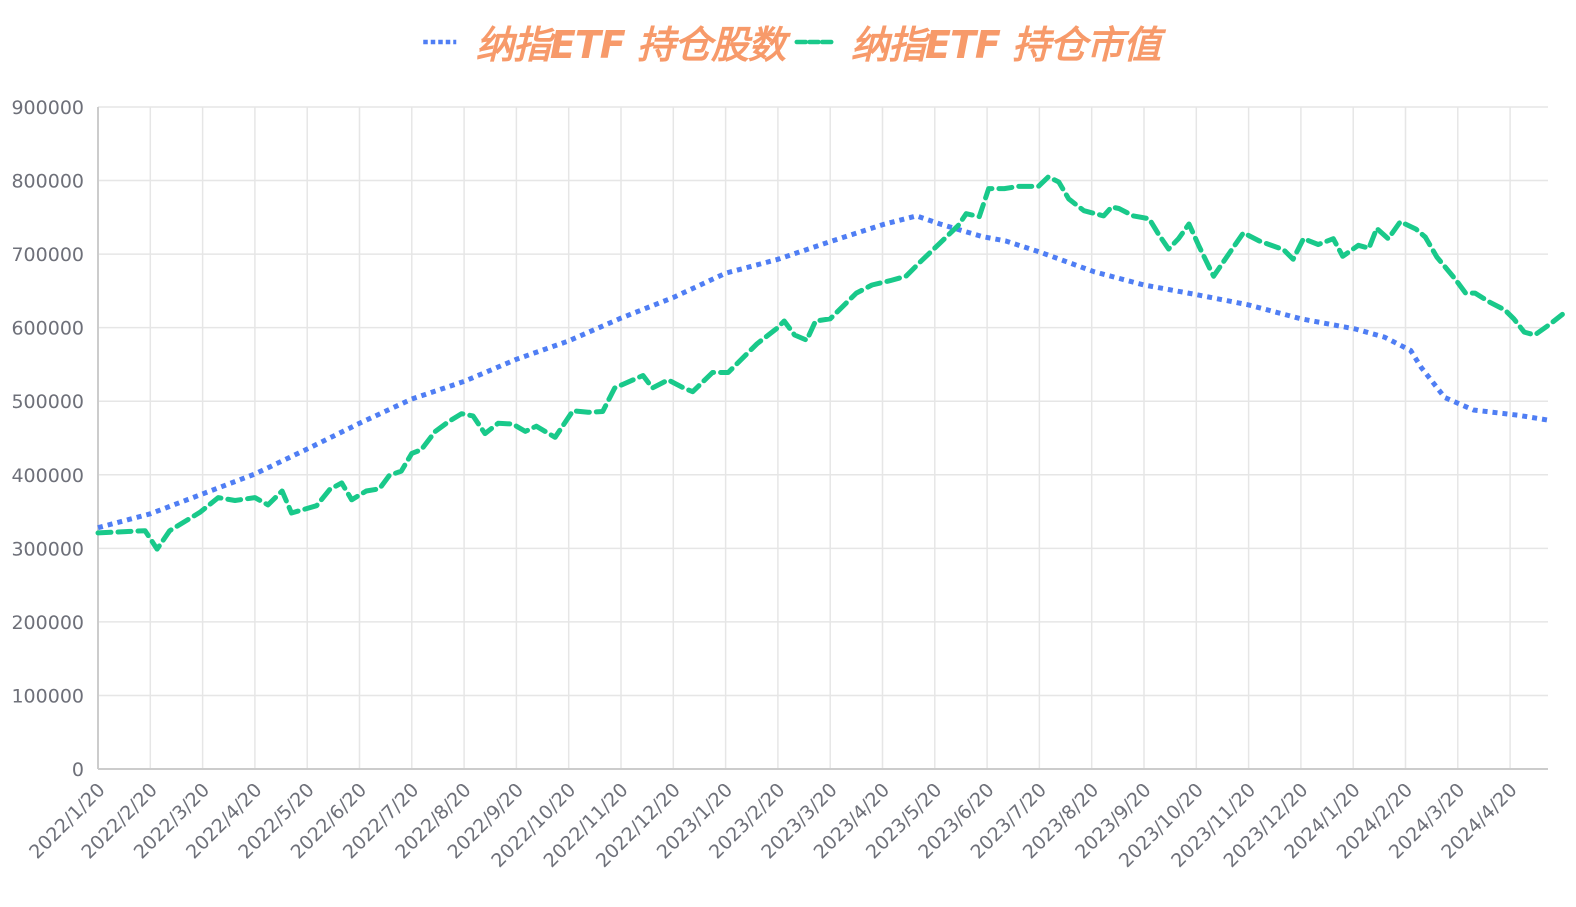 This screenshot has height=907, width=1576. What do you see at coordinates (47, 476) in the screenshot?
I see `y-tick-label: 400000` at bounding box center [47, 476].